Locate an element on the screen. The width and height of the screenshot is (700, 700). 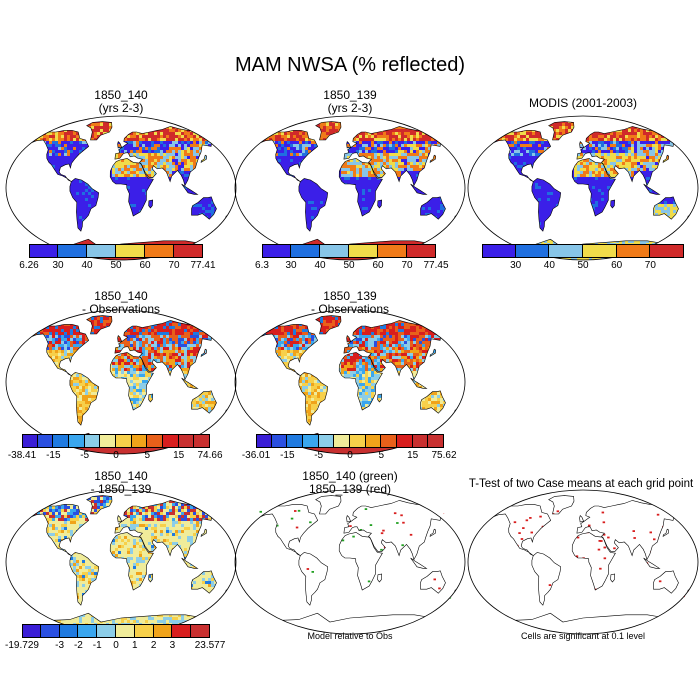
colorbar-label: 77.41 is located at coordinates (202, 265).